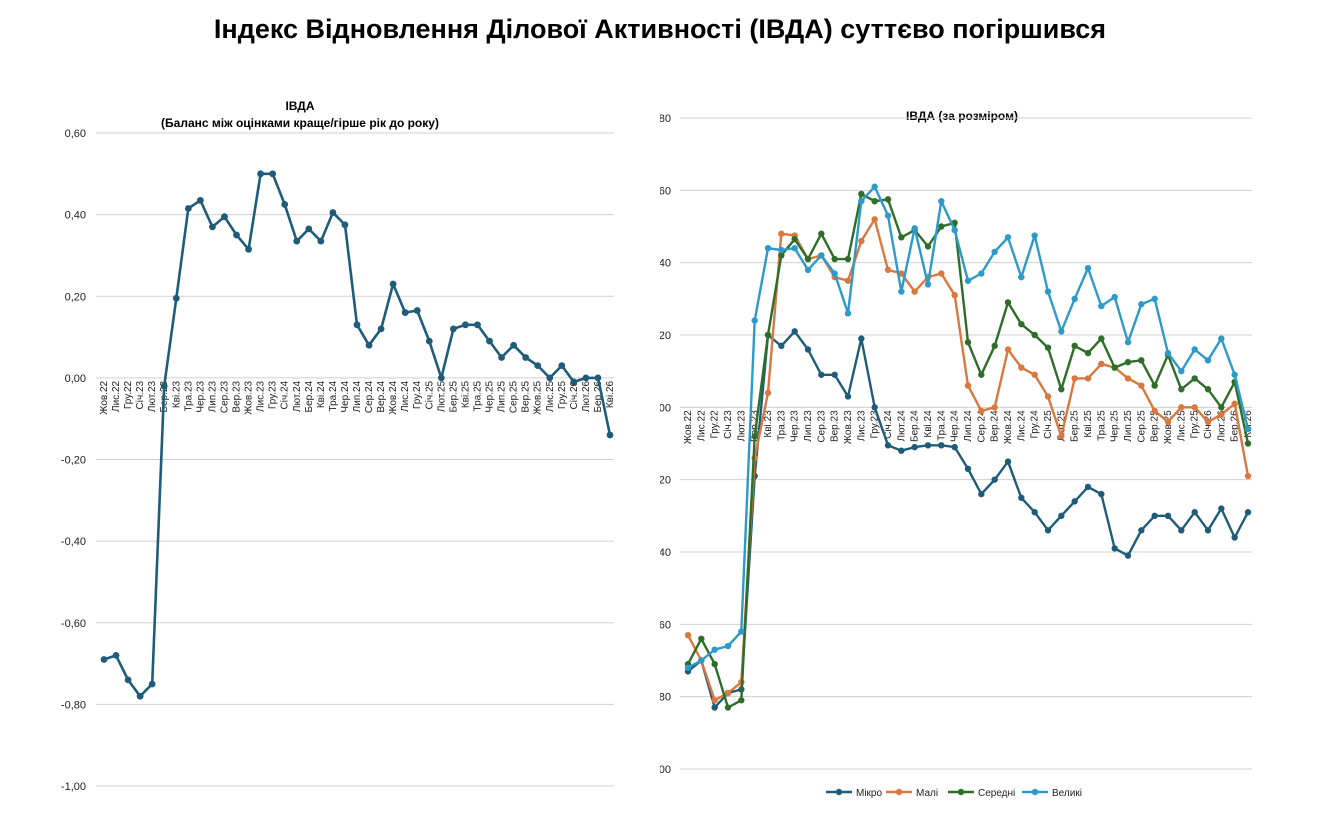 The width and height of the screenshot is (1320, 818). What do you see at coordinates (1048, 424) in the screenshot?
I see `right-x-tick-label: Січ.25` at bounding box center [1048, 424].